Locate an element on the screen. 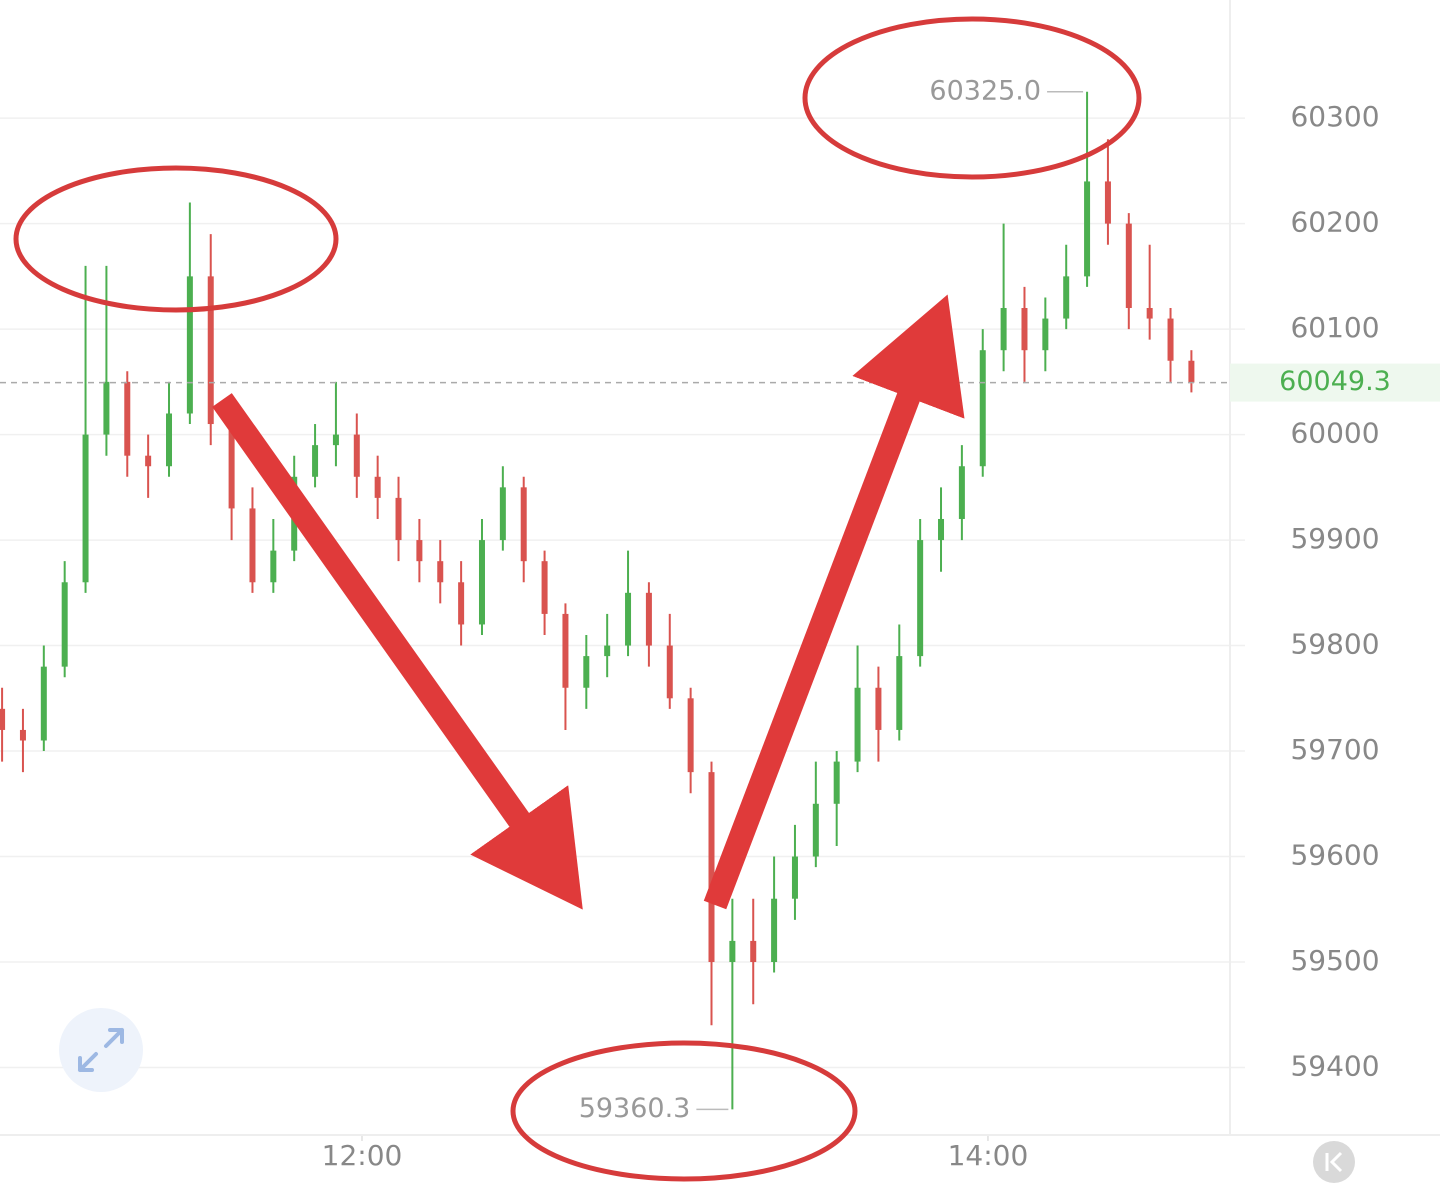 This screenshot has width=1440, height=1186. scroll-icon is located at coordinates (1334, 1162).